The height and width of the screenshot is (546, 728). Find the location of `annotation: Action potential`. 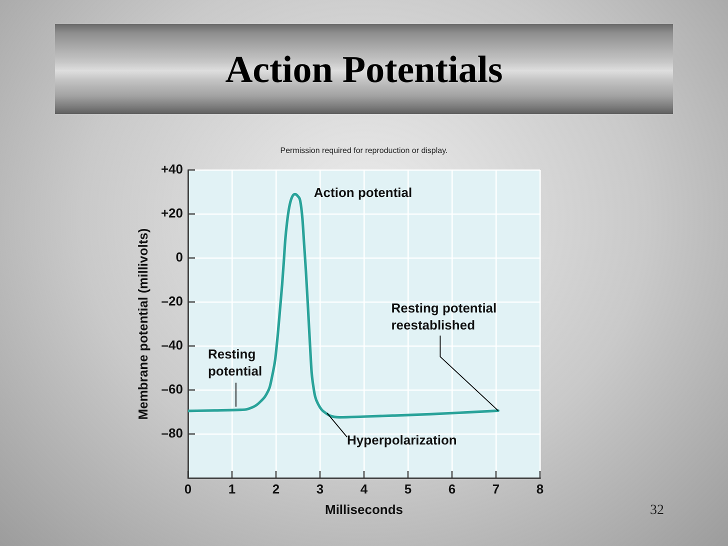

annotation: Action potential is located at coordinates (363, 192).